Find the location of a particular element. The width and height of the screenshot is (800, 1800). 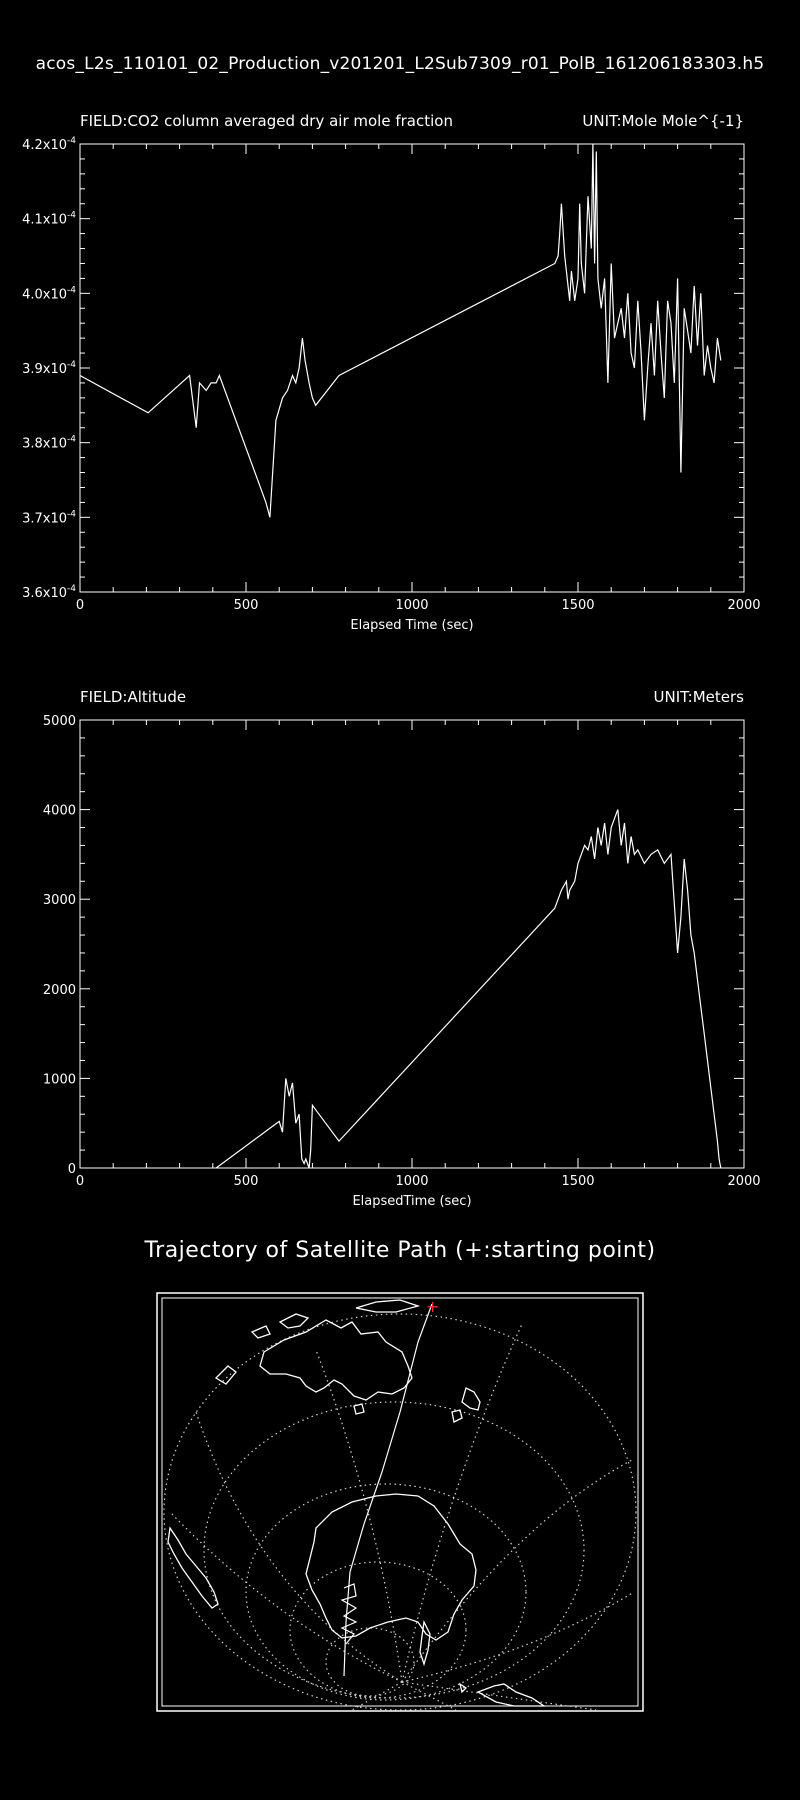

coastline-tasmania is located at coordinates (359, 1409).